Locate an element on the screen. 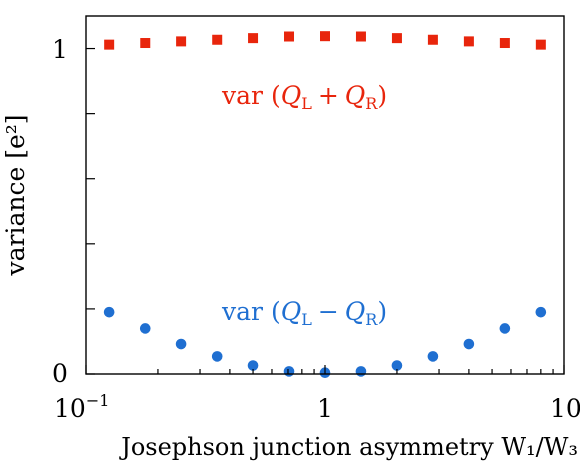  annotation-sum-sub2: R is located at coordinates (371, 103).